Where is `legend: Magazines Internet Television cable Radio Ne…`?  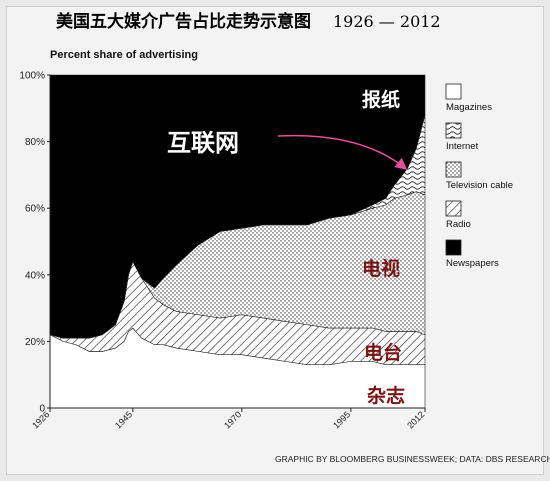
legend: Magazines Internet Television cable Radio Ne… is located at coordinates (479, 176).